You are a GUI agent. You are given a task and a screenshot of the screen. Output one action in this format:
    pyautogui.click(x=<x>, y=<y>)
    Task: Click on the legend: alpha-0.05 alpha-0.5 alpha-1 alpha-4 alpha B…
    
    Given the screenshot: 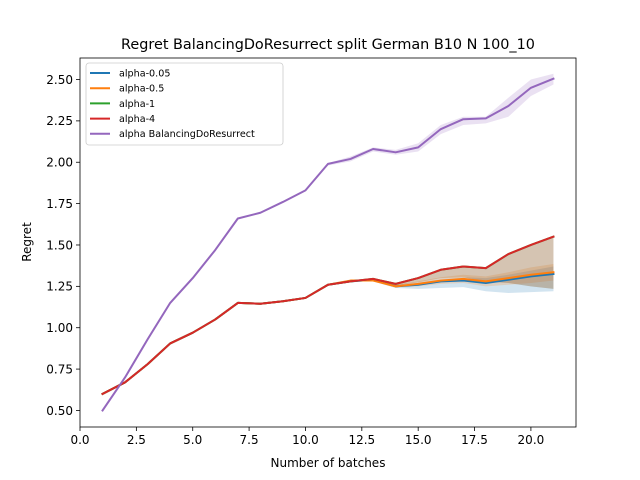 What is the action you would take?
    pyautogui.click(x=184, y=104)
    